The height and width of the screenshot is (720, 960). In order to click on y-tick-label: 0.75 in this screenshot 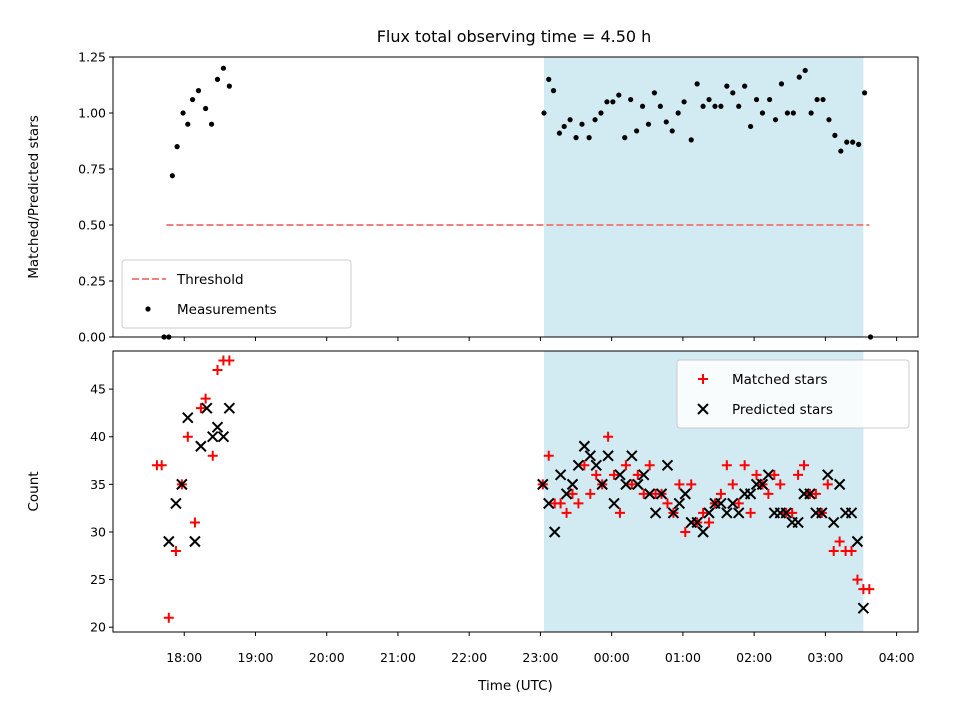, I will do `click(92, 169)`.